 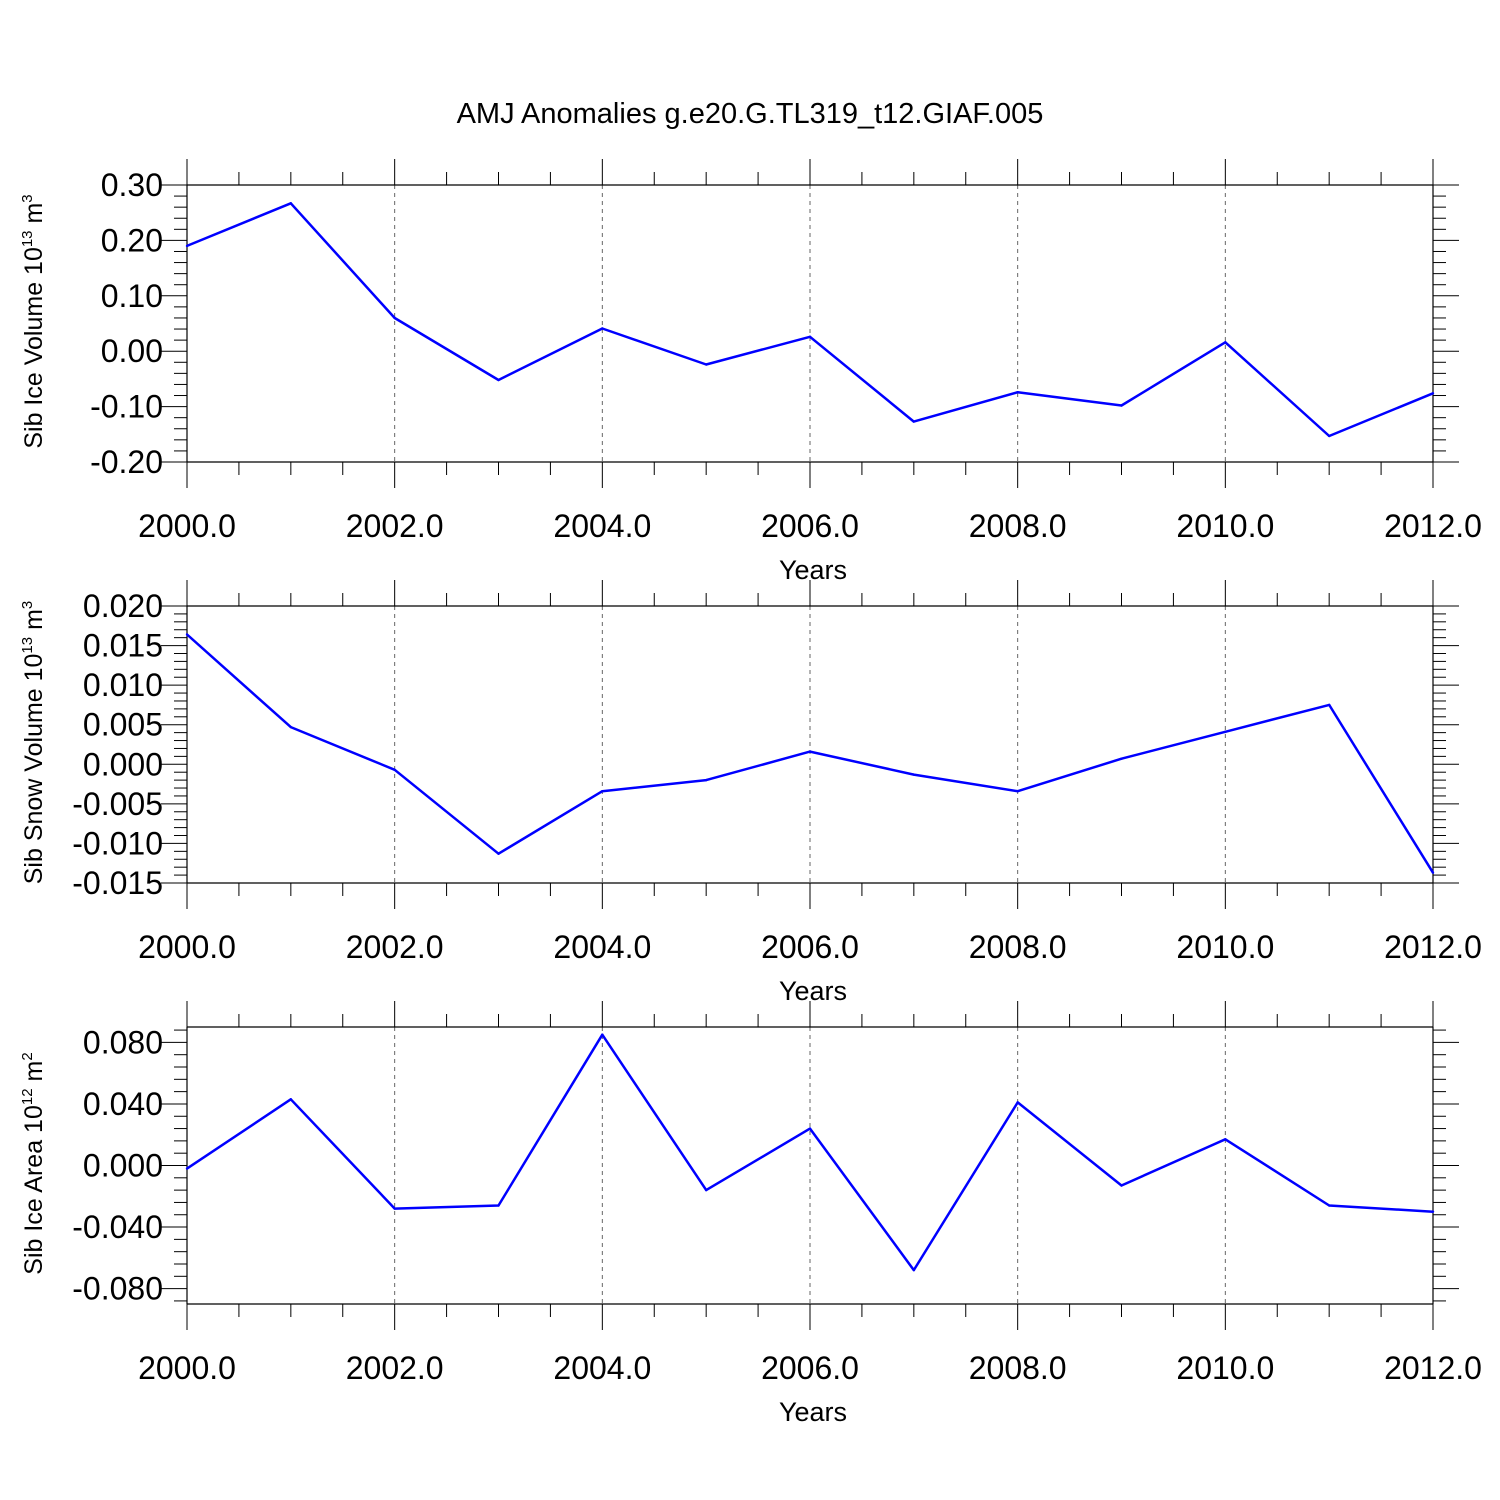 What do you see at coordinates (126, 407) in the screenshot?
I see `y-tick-label: -0.10` at bounding box center [126, 407].